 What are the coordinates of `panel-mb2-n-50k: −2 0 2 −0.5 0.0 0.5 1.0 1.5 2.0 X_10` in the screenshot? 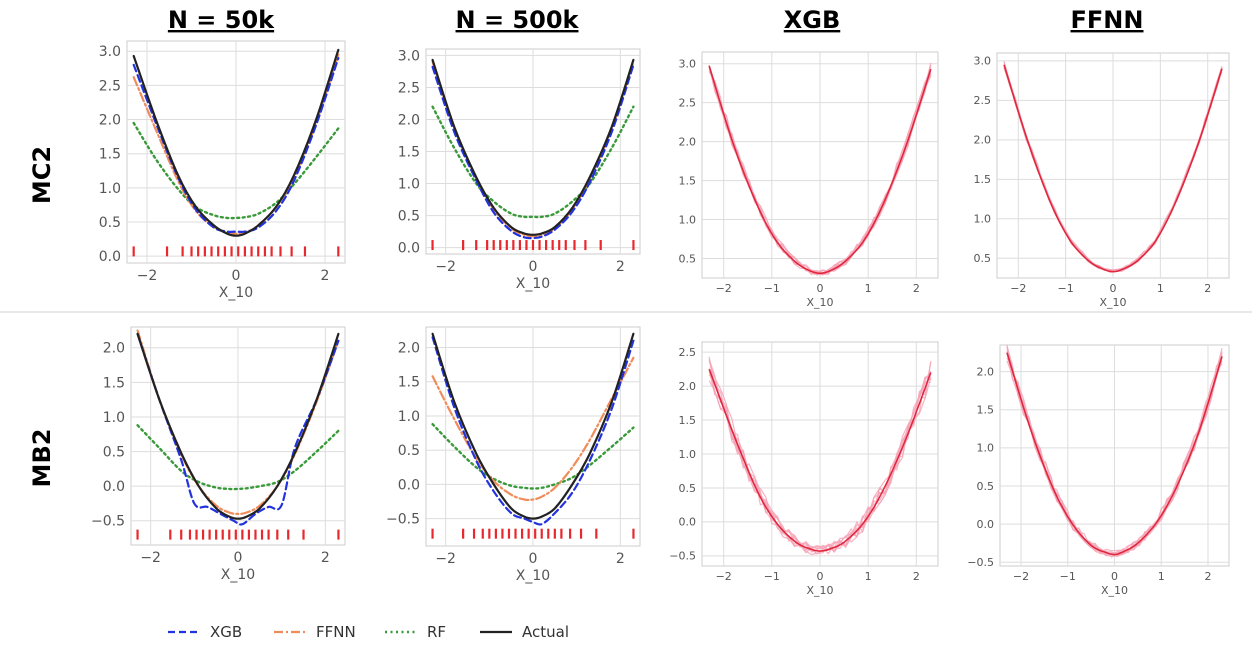 It's located at (218, 454).